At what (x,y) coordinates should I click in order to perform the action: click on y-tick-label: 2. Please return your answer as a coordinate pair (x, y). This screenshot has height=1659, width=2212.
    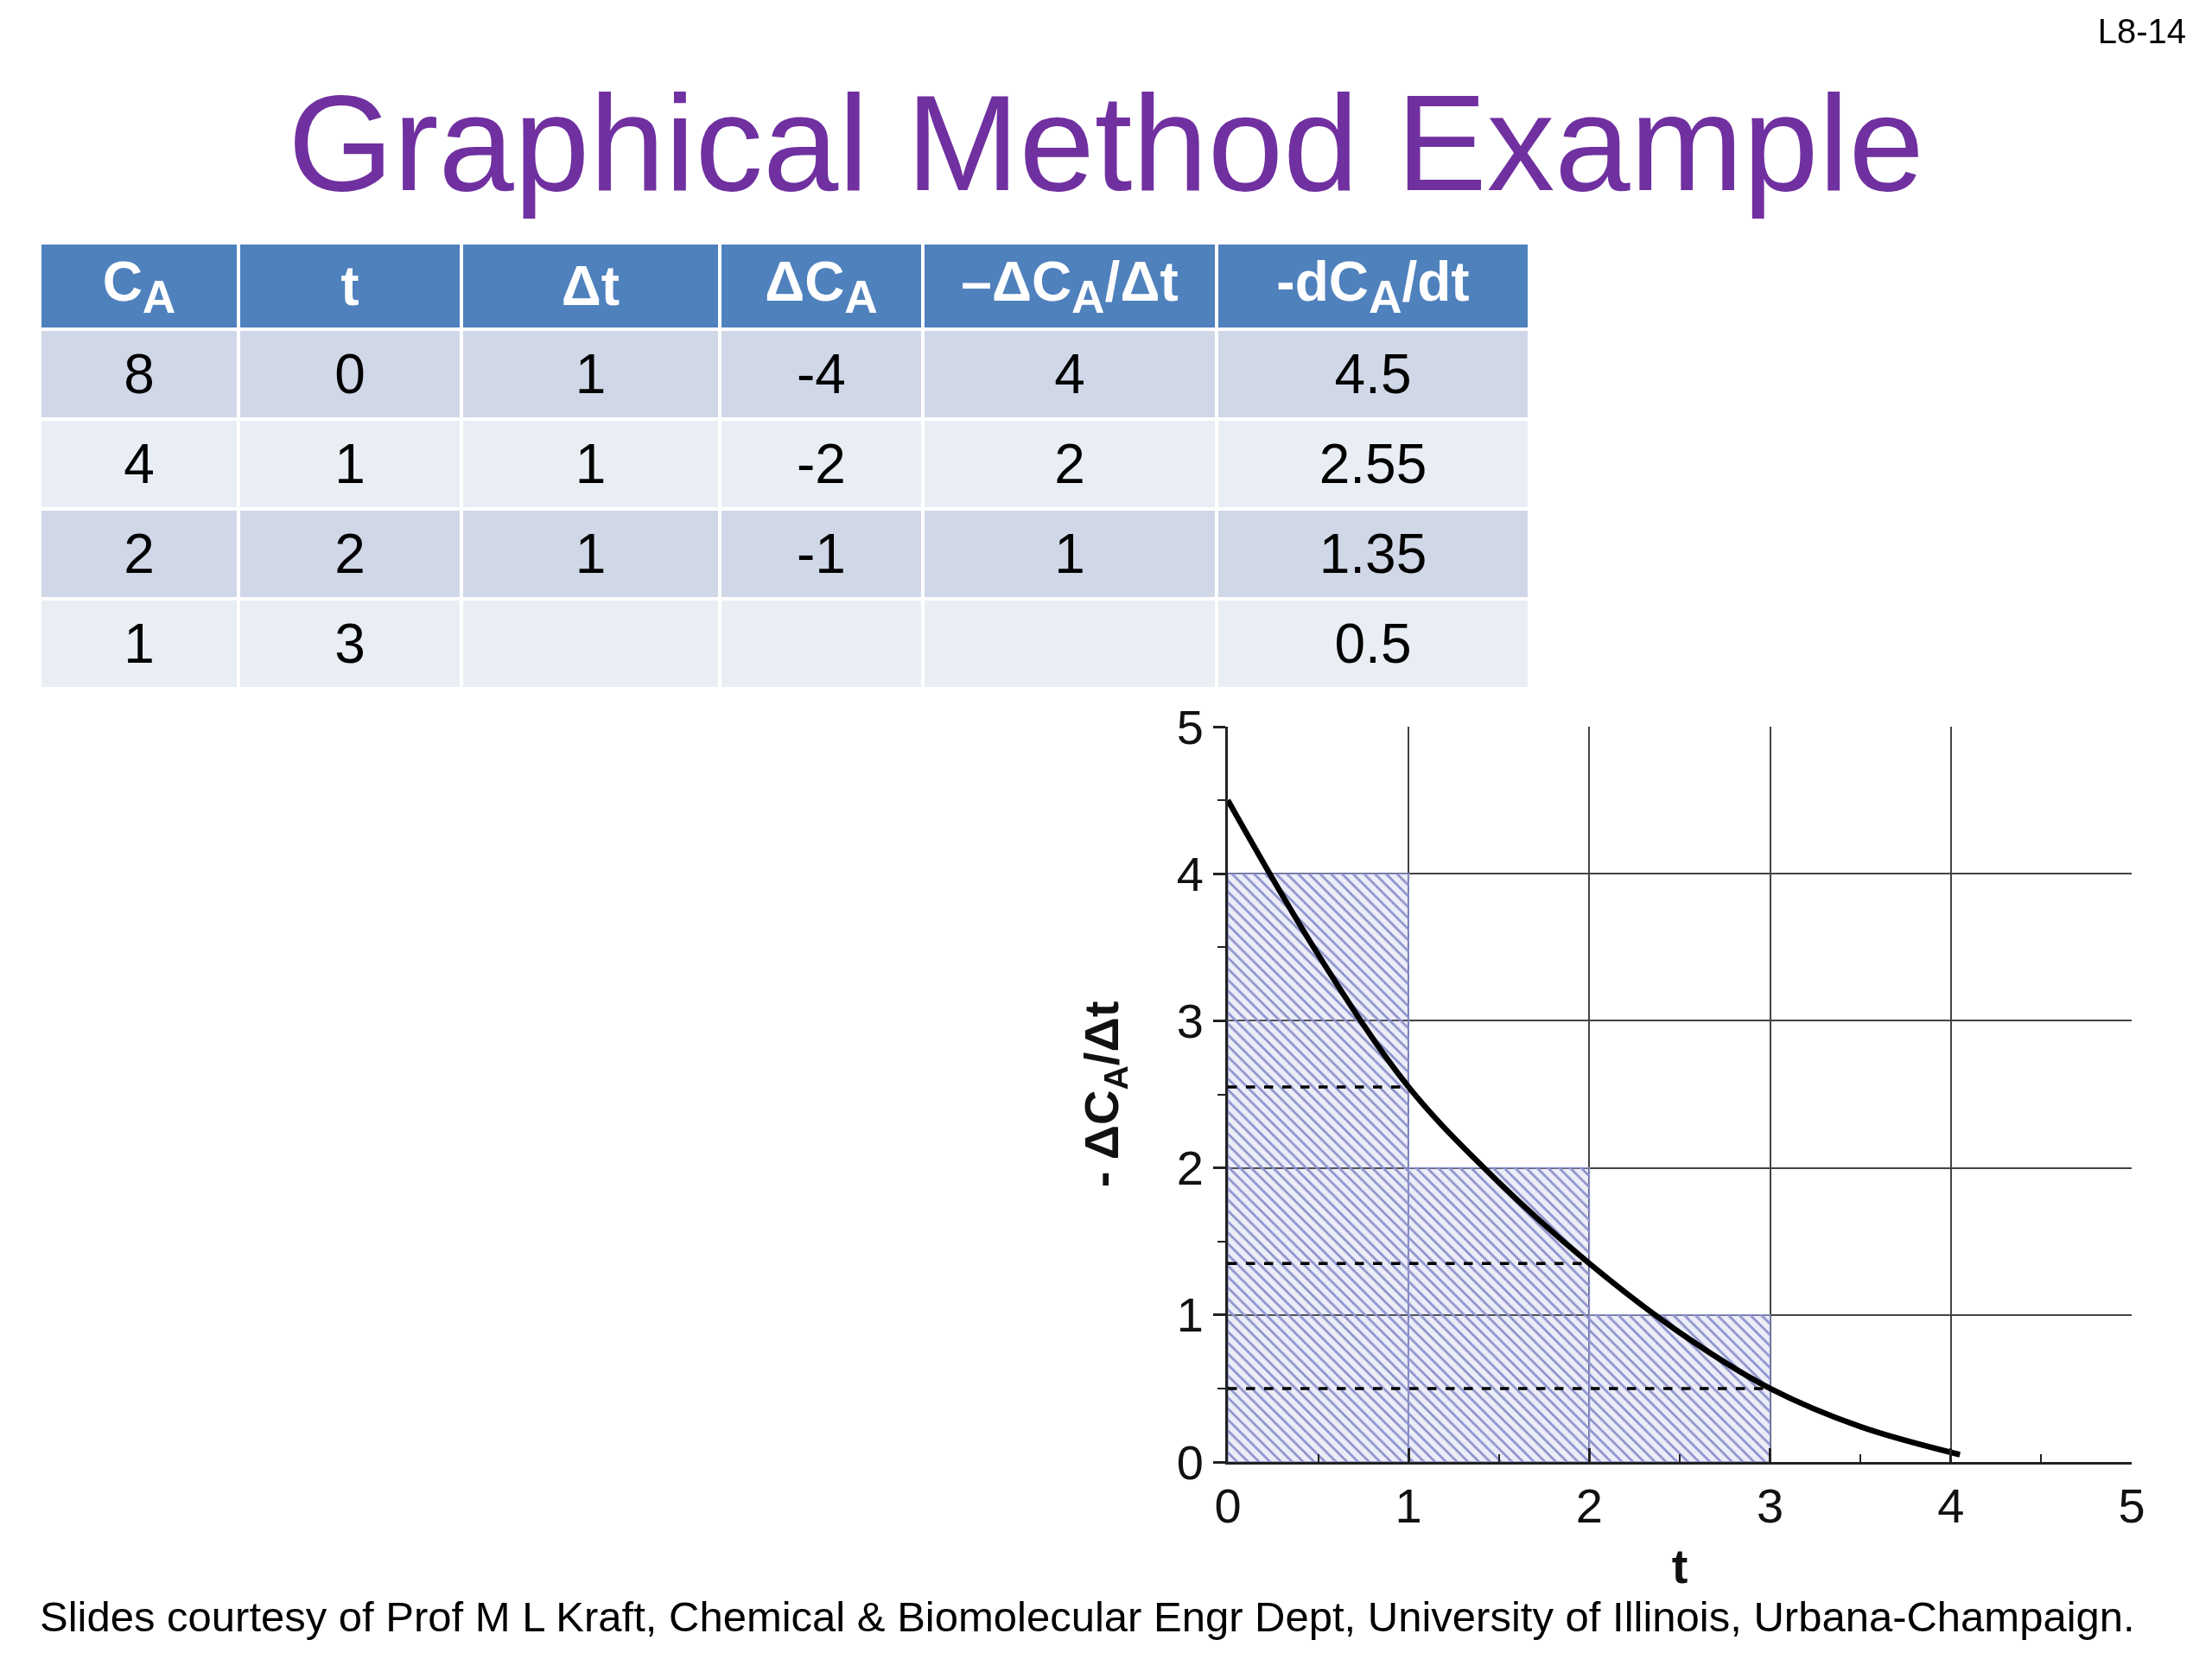
    Looking at the image, I should click on (1190, 1168).